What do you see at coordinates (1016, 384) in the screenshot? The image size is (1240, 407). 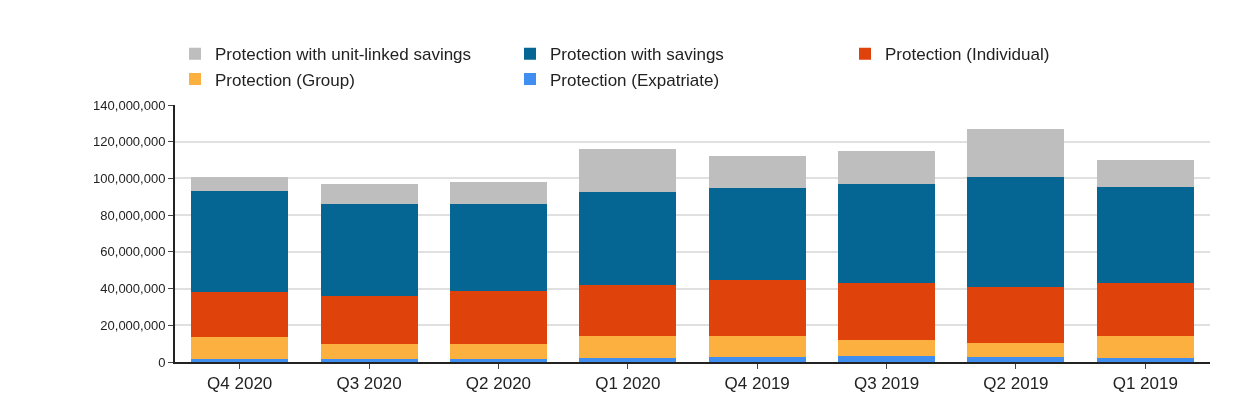 I see `x-tick-label: Q2 2019` at bounding box center [1016, 384].